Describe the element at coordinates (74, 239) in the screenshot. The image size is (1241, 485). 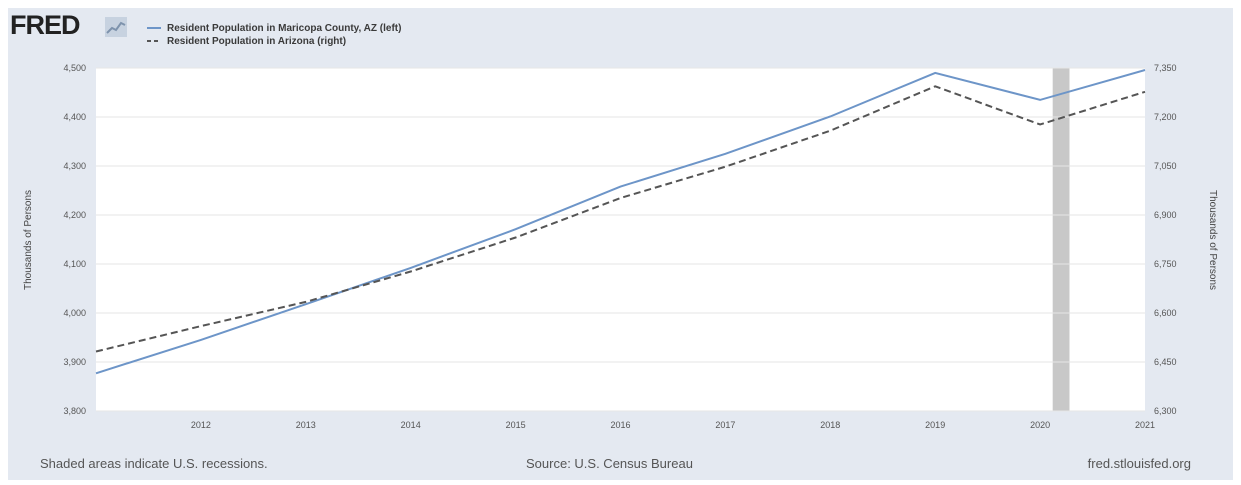
I see `left-axis-ticks: 3,800 3,900 4,000 4,100 4,200 4,300 4,400 4,500` at that location.